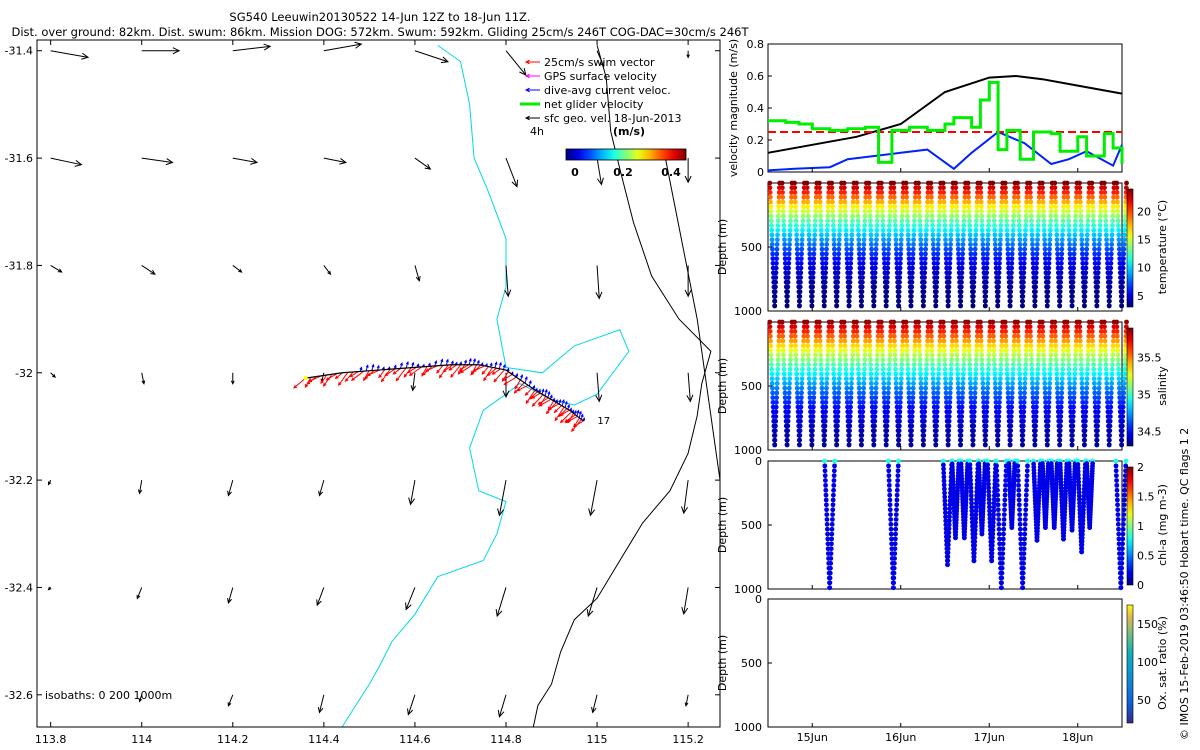 This screenshot has width=1200, height=750. Describe the element at coordinates (320, 596) in the screenshot. I see `geo-velocity-arrow` at that location.